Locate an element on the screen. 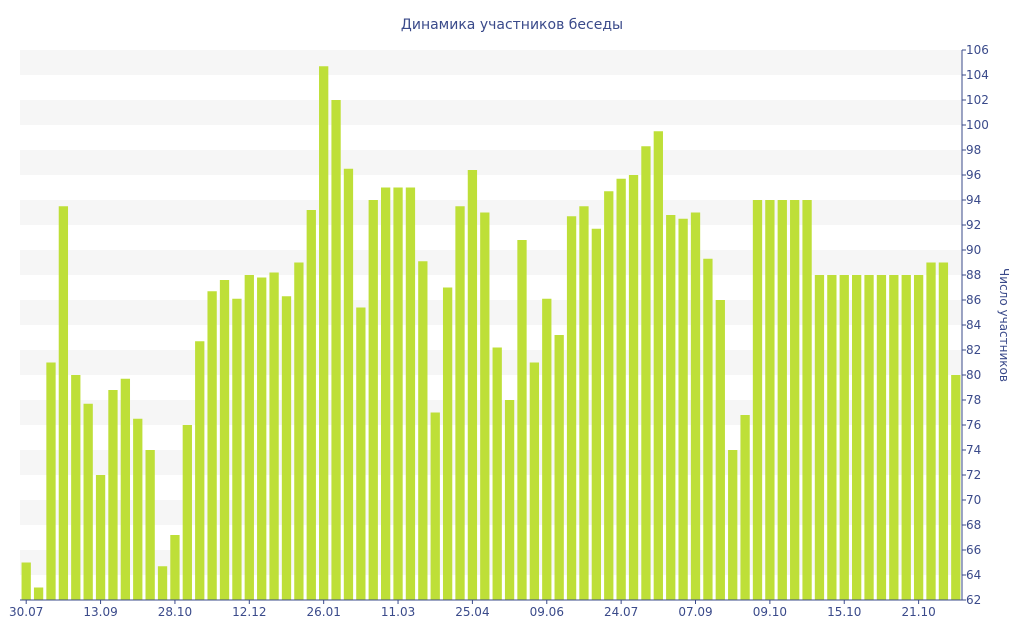 This screenshot has height=640, width=1024. y-tick-label: 80 is located at coordinates (973, 375).